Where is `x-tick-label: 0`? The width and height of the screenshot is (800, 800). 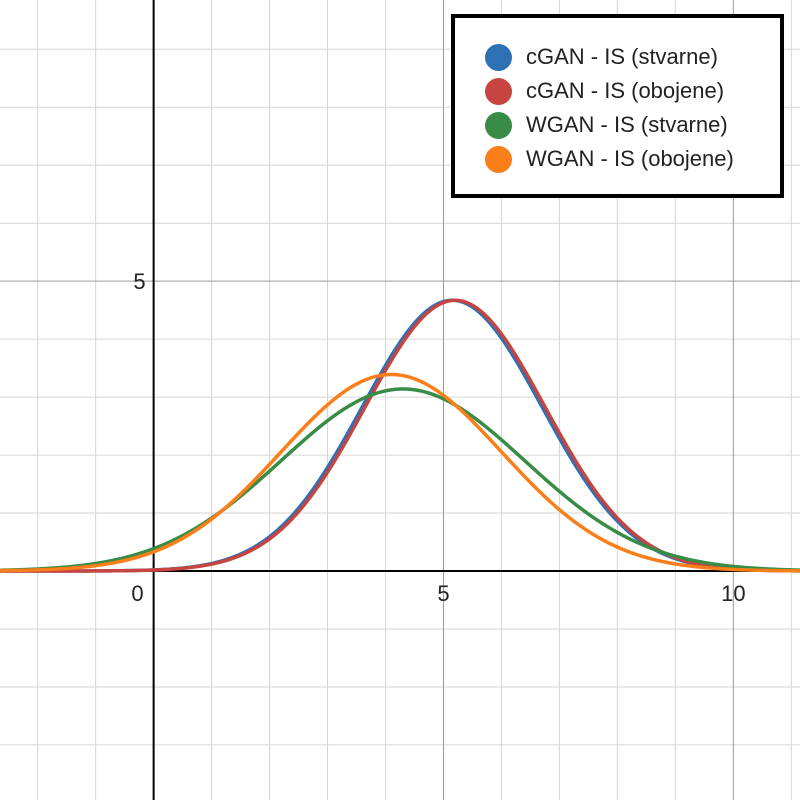
x-tick-label: 0 is located at coordinates (137, 593).